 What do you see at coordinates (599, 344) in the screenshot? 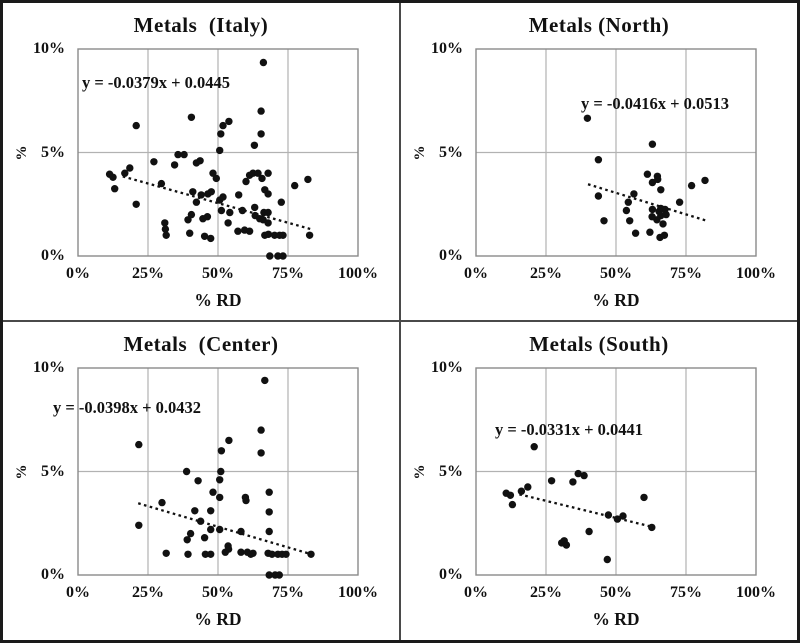
I see `chart-title-south: Metals (South)` at bounding box center [599, 344].